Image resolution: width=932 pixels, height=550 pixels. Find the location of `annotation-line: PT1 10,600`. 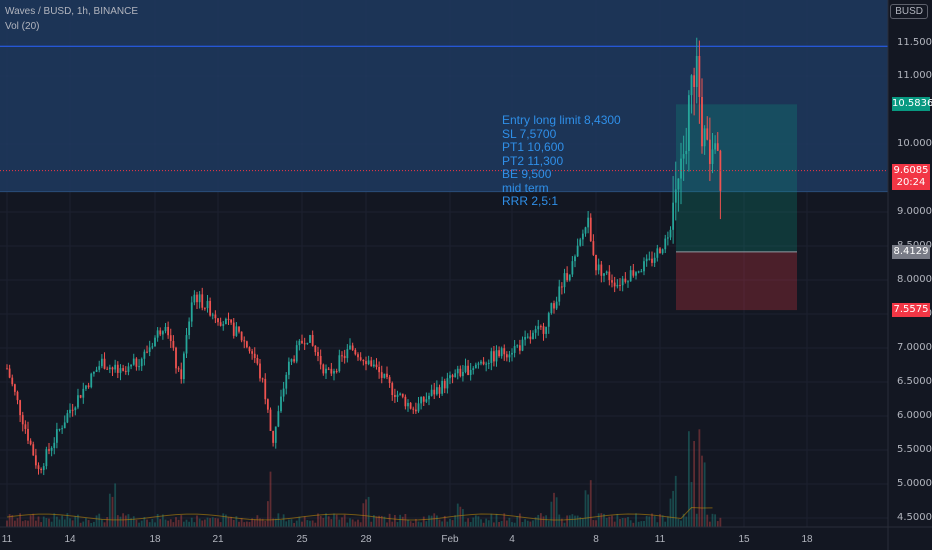

annotation-line: PT1 10,600 is located at coordinates (533, 147).